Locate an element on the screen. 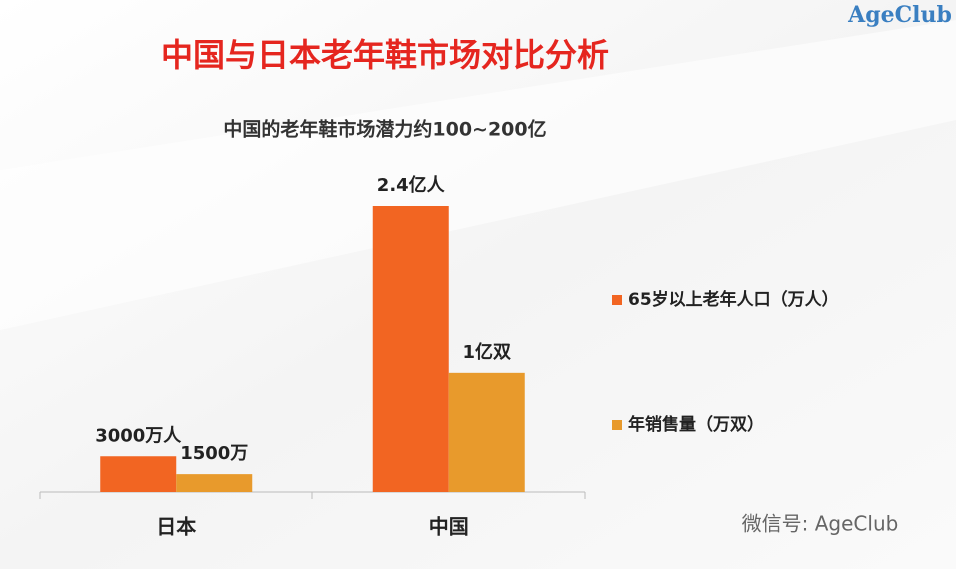  x-tick-label: 日本 is located at coordinates (176, 527).